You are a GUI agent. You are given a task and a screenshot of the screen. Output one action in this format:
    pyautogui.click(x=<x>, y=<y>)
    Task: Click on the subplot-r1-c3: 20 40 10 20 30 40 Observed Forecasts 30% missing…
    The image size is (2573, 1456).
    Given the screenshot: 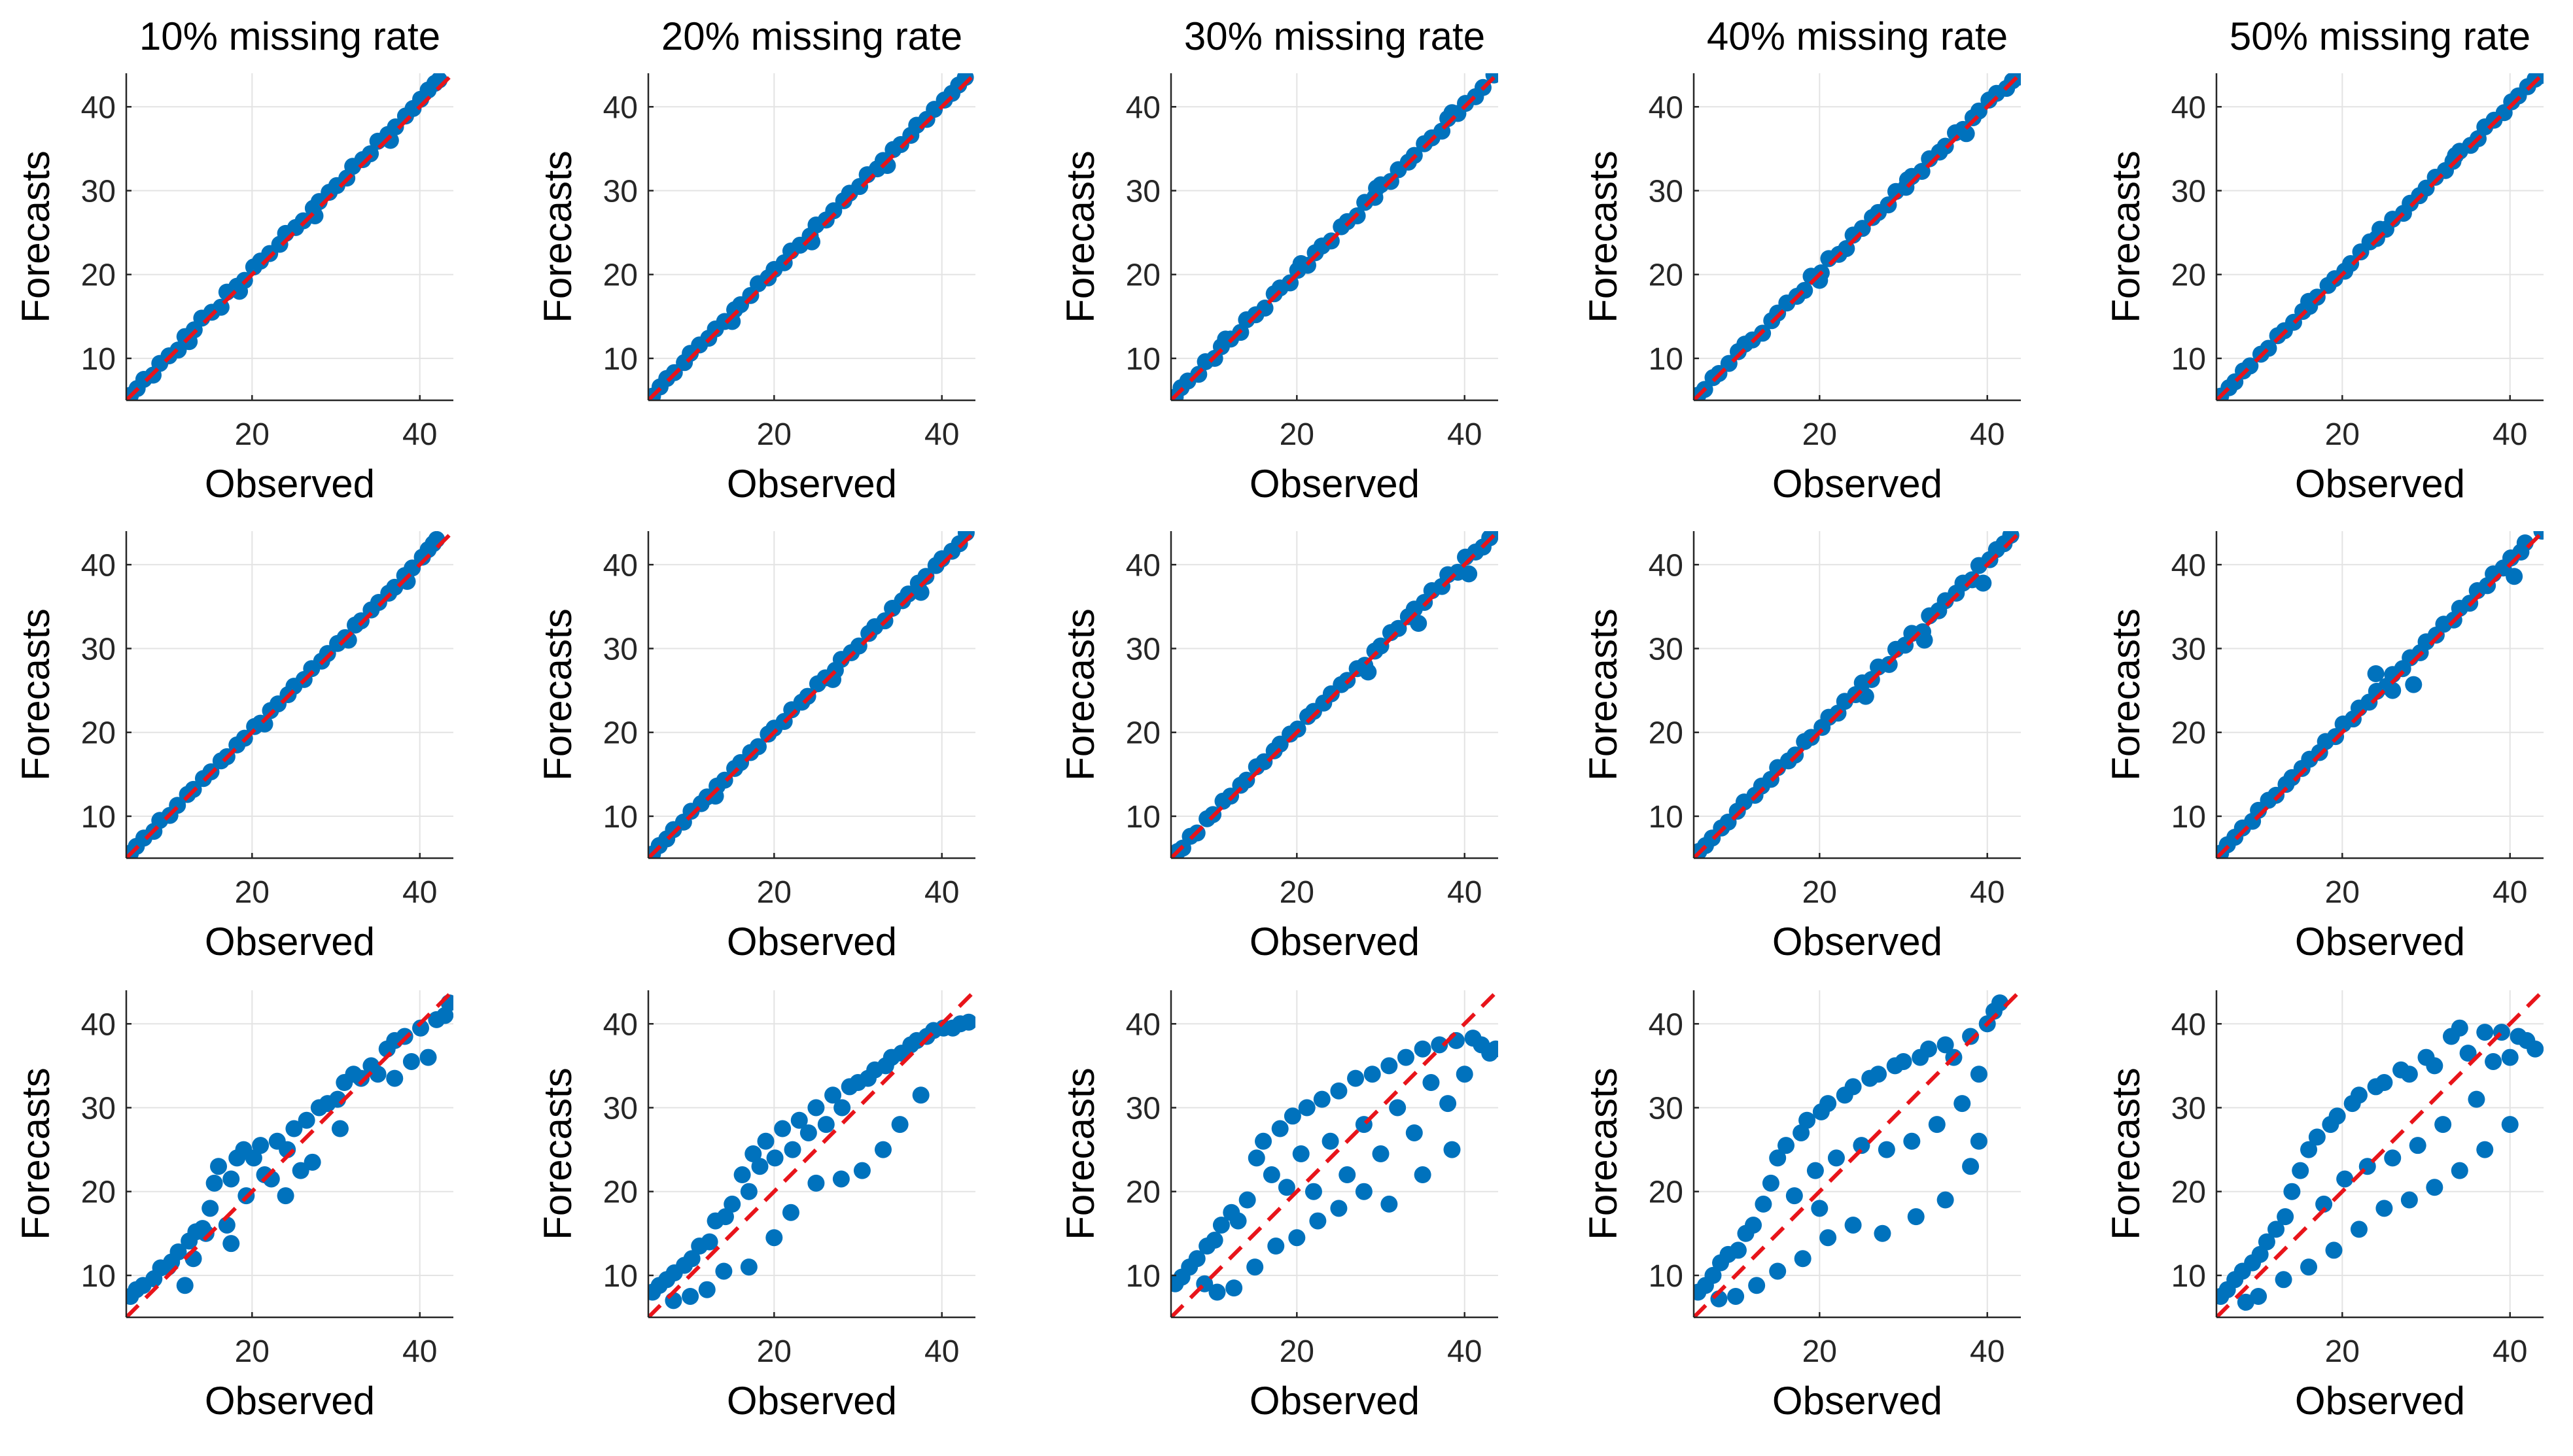 What is the action you would take?
    pyautogui.click(x=1278, y=260)
    